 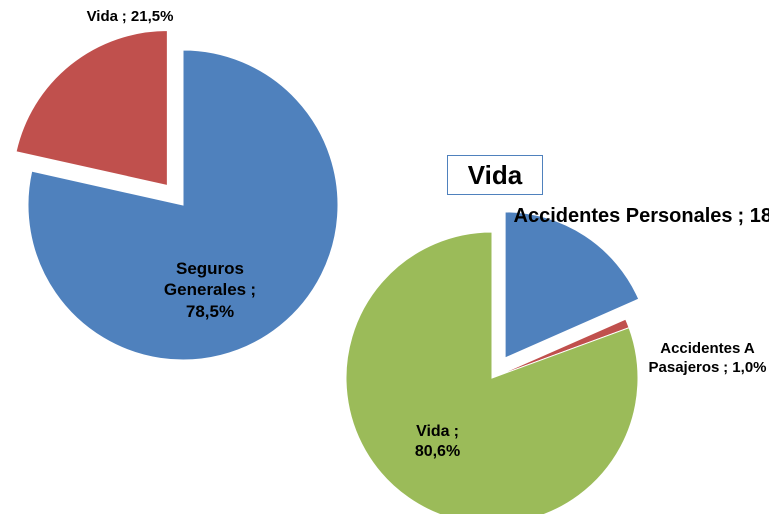 What do you see at coordinates (753, 216) in the screenshot?
I see `data-label-value: ; 18,4%` at bounding box center [753, 216].